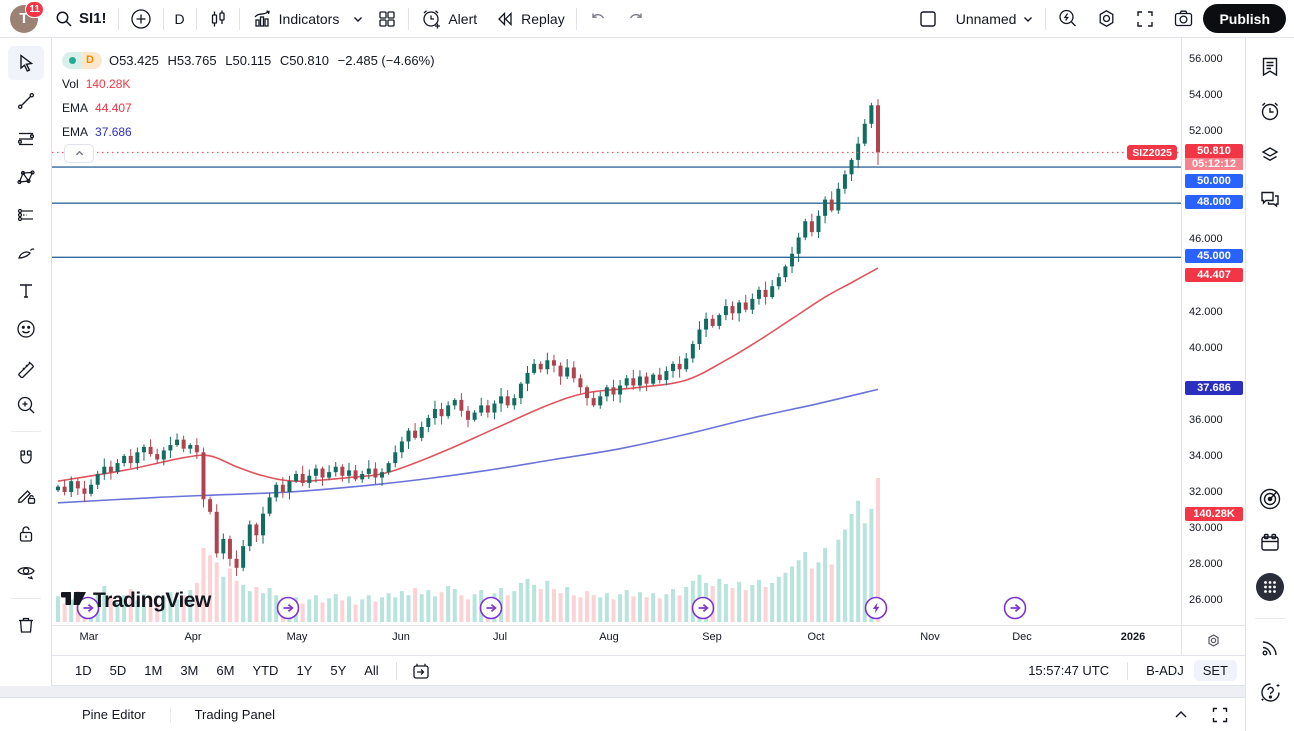 The width and height of the screenshot is (1294, 731). What do you see at coordinates (1244, 18) in the screenshot?
I see `publish-button: Publish` at bounding box center [1244, 18].